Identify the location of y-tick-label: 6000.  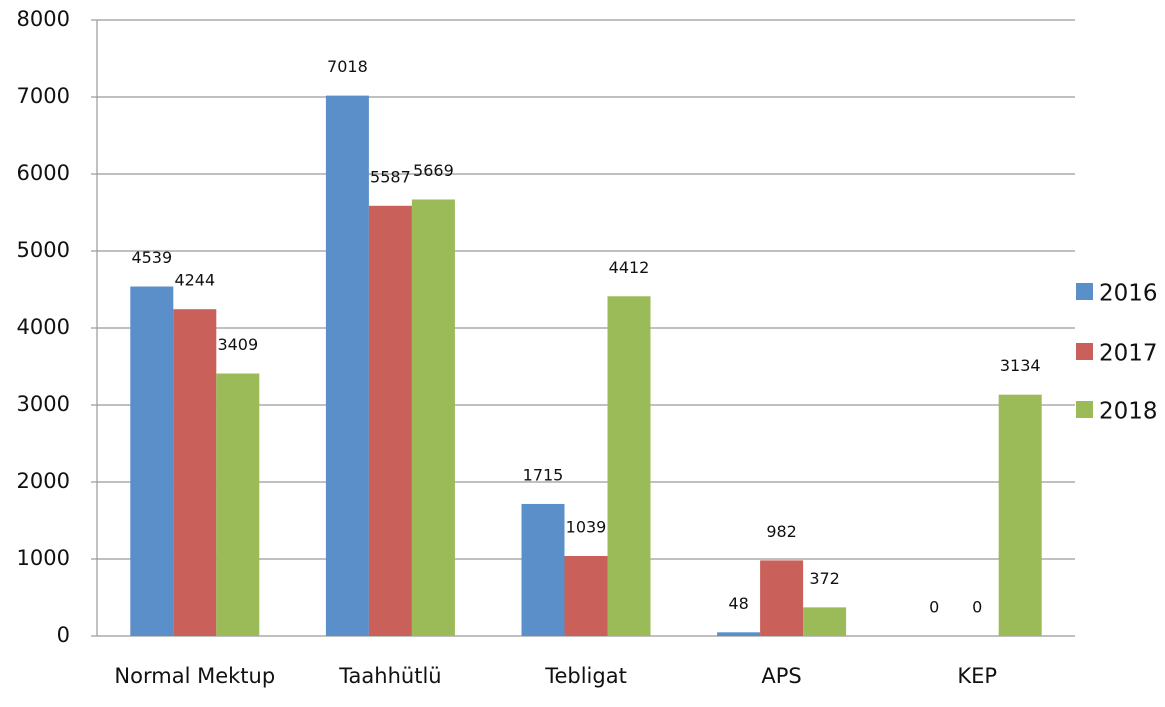
(43, 173).